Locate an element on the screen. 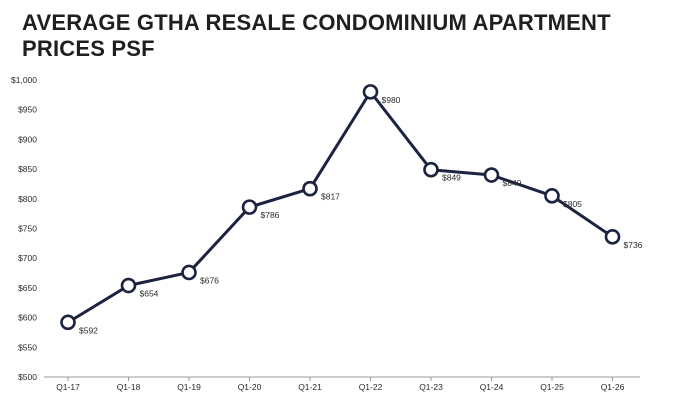 The width and height of the screenshot is (681, 413). x-tick-label: Q1-25 is located at coordinates (552, 387).